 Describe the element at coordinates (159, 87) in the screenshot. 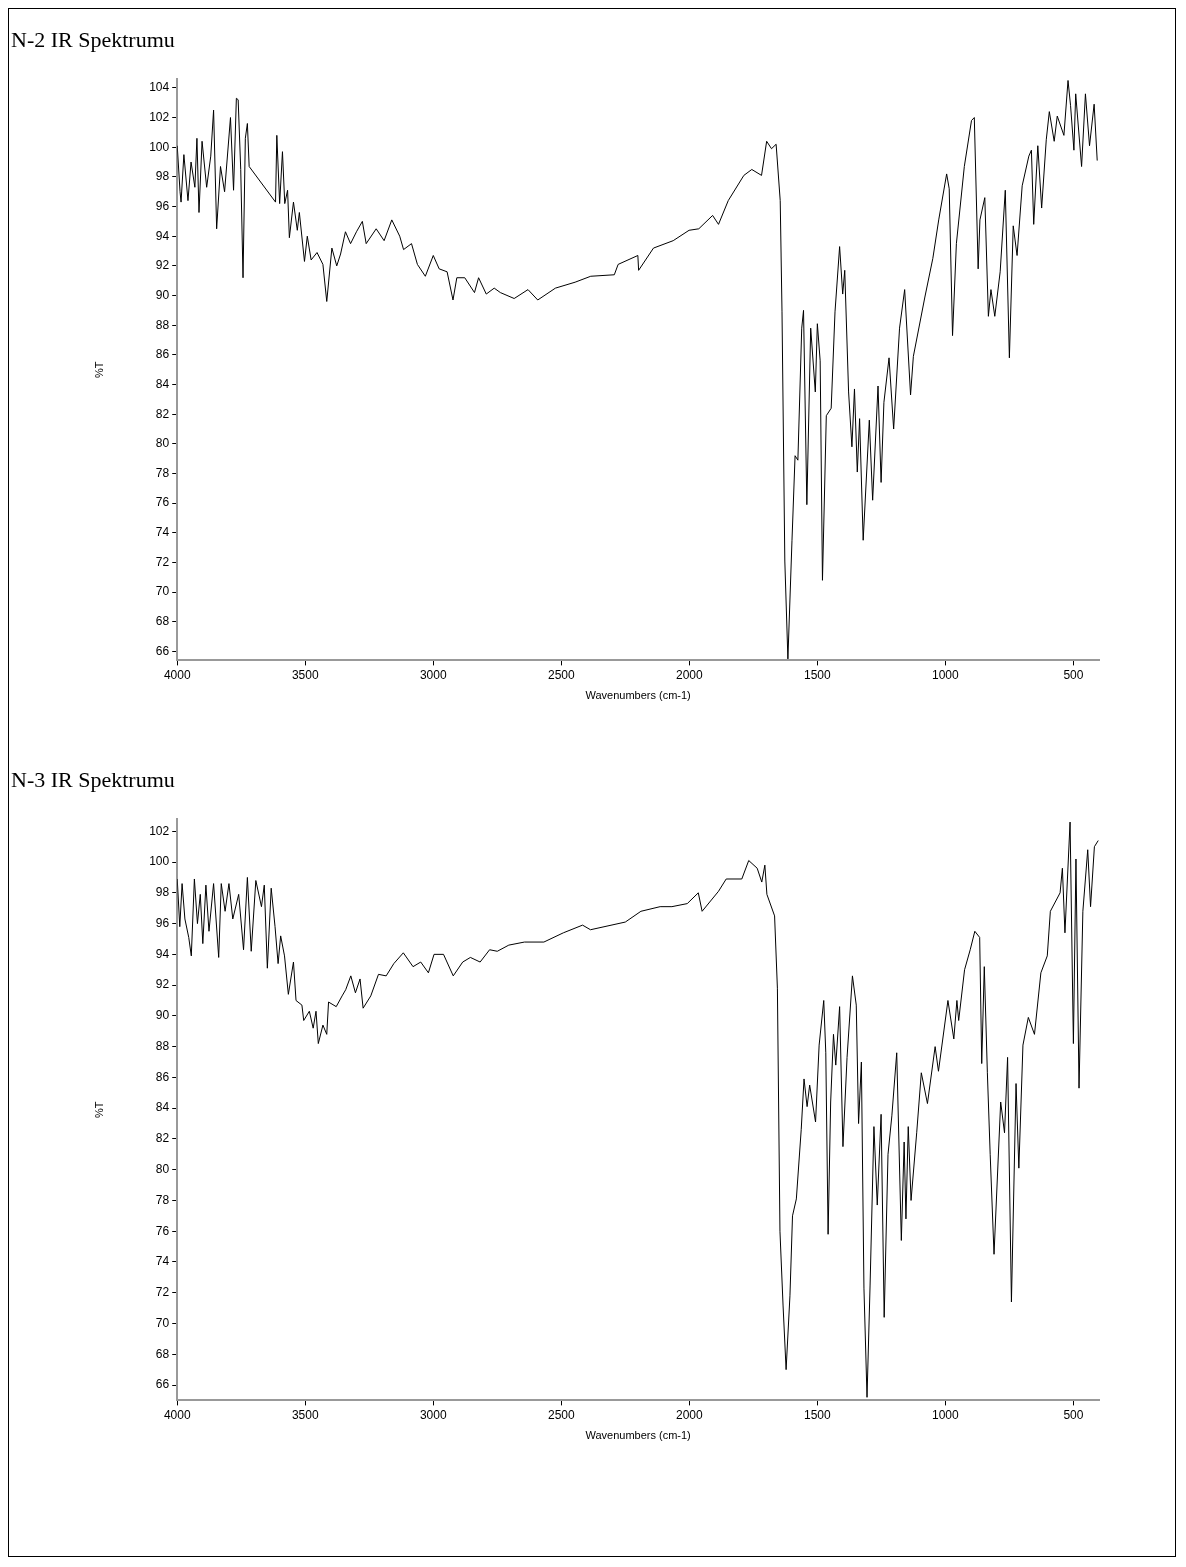

I see `y-tick-label: 104` at that location.